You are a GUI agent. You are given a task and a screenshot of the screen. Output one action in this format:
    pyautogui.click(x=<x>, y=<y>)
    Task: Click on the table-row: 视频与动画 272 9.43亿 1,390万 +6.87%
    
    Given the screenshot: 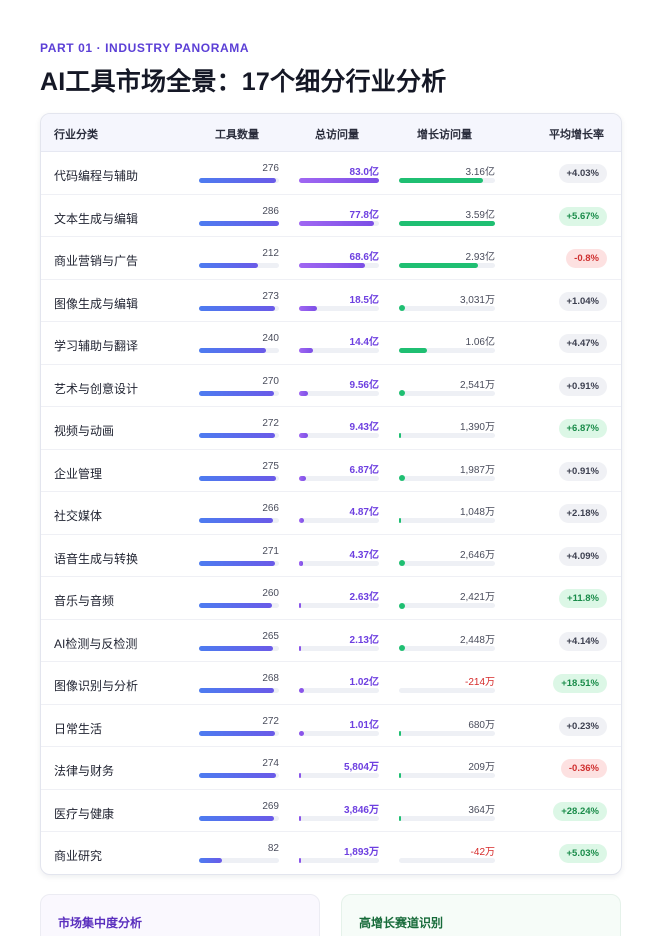 What is the action you would take?
    pyautogui.click(x=331, y=428)
    